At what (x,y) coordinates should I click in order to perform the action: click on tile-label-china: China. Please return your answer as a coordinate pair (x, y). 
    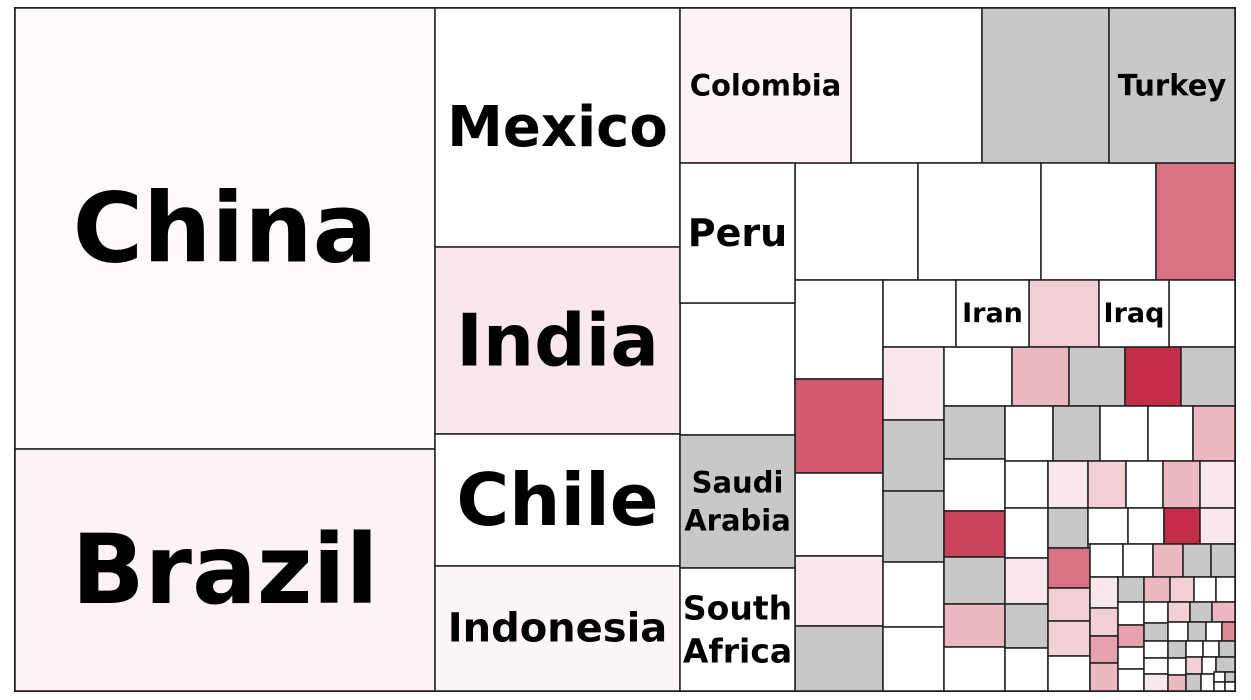
    Looking at the image, I should click on (225, 229).